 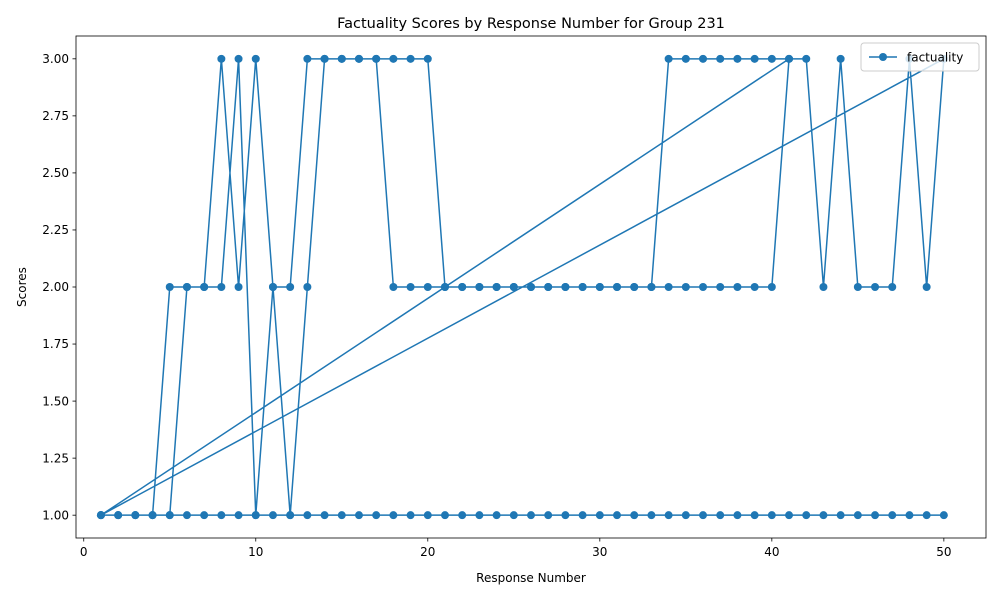 I want to click on x-tick-label: 20, so click(x=427, y=552).